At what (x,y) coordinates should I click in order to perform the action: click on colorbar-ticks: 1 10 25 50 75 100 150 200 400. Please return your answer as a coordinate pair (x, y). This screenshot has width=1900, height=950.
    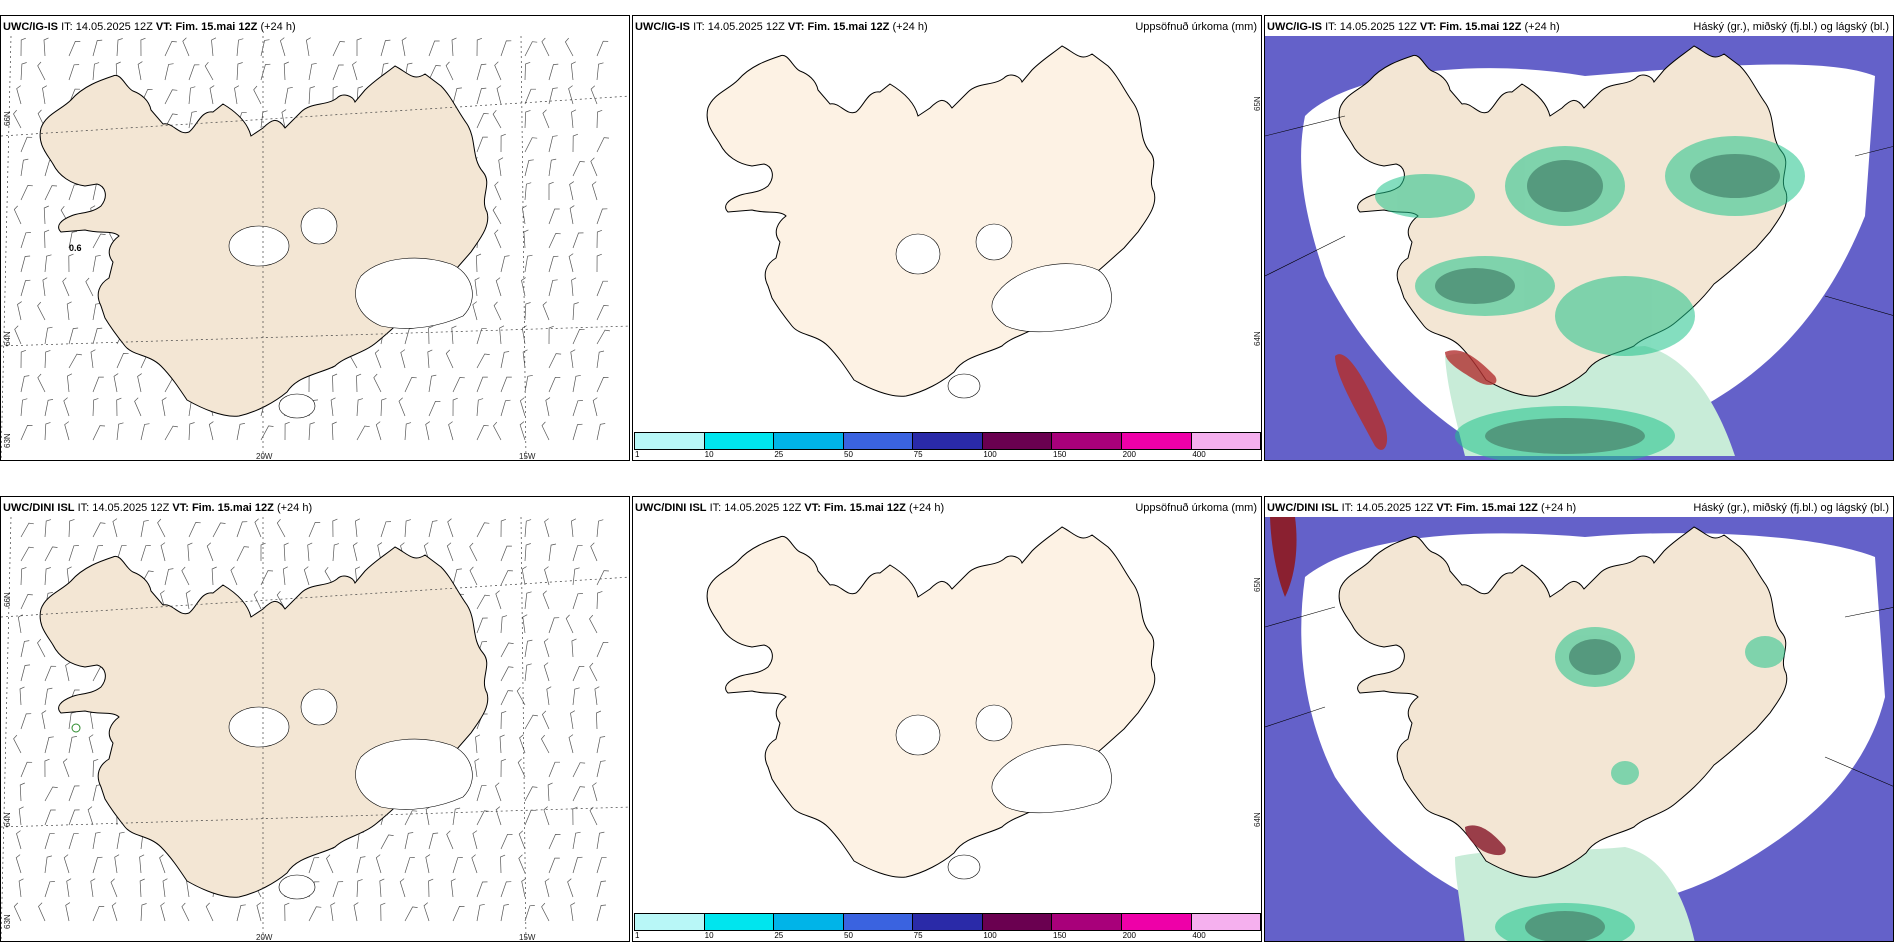
    Looking at the image, I should click on (947, 455).